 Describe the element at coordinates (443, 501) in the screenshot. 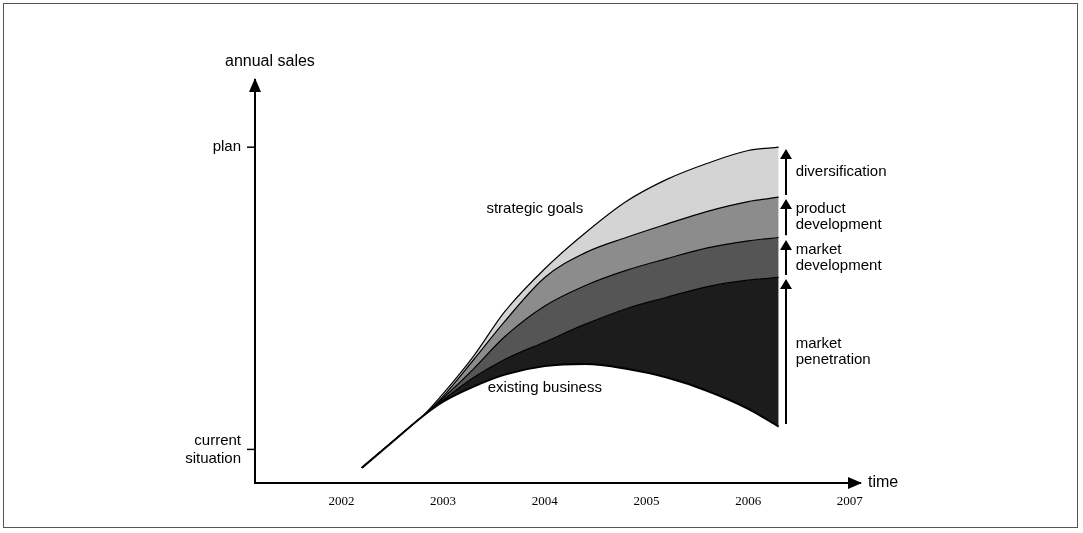

I see `x-tick-label: 2003` at that location.